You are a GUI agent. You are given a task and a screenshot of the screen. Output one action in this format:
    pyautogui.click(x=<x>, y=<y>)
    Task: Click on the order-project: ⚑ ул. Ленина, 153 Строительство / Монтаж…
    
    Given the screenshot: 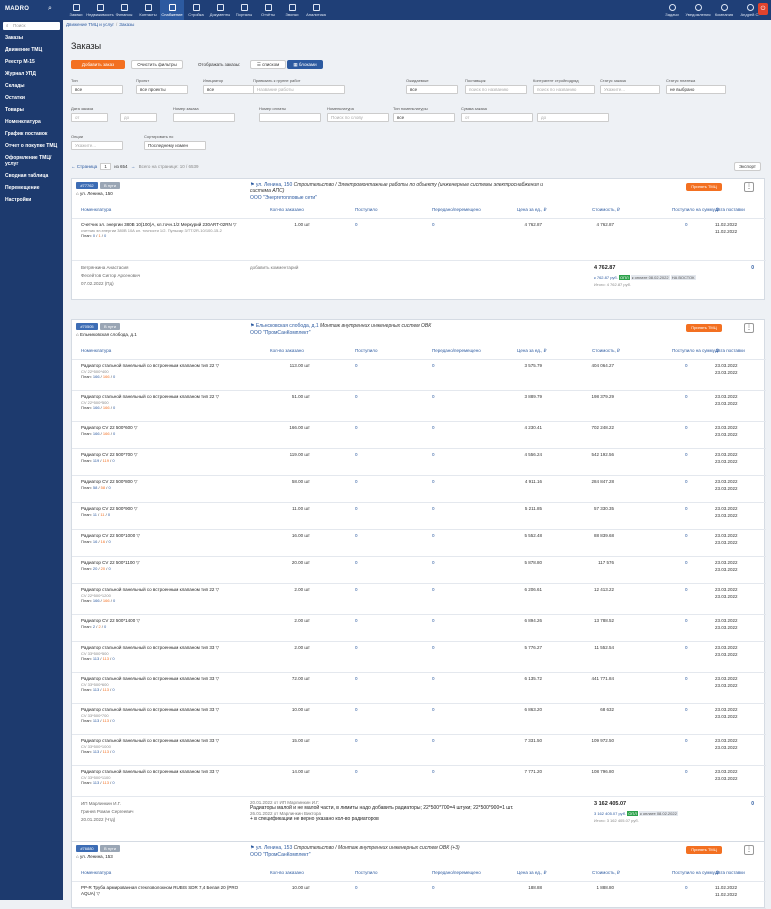 What is the action you would take?
    pyautogui.click(x=400, y=848)
    